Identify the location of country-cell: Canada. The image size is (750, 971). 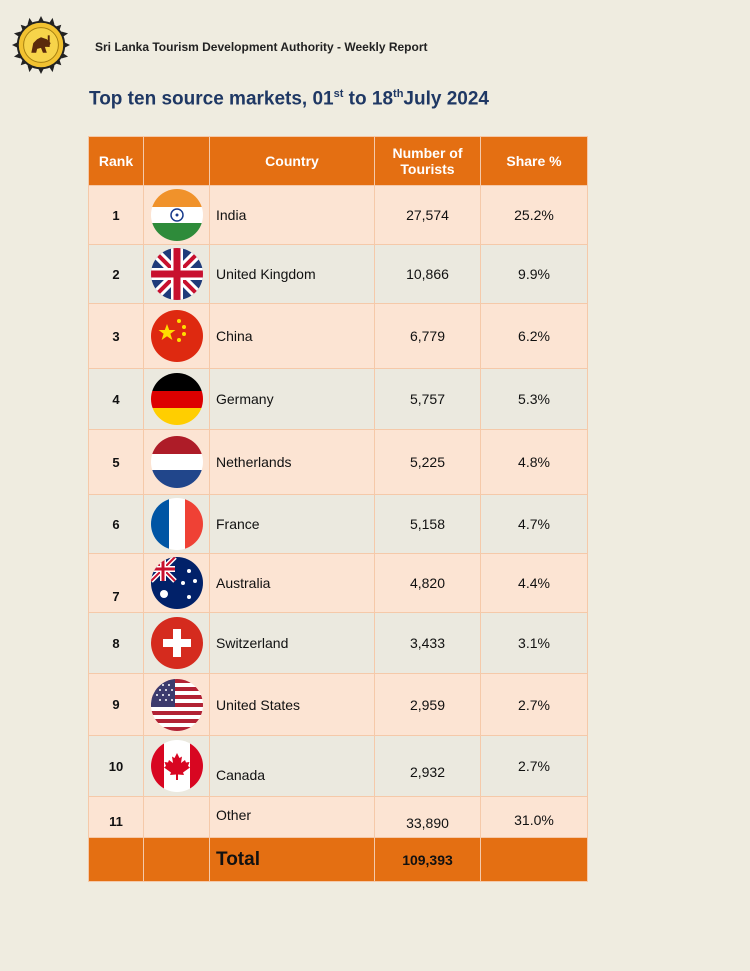
(292, 766).